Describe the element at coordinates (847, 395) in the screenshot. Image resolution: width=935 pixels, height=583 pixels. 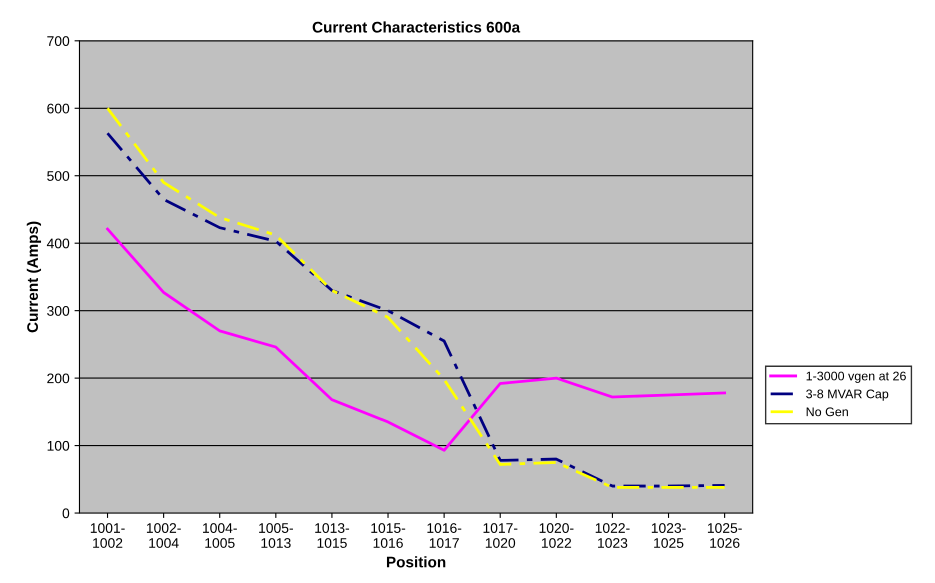
I see `legend-label: 3-8 MVAR Cap` at that location.